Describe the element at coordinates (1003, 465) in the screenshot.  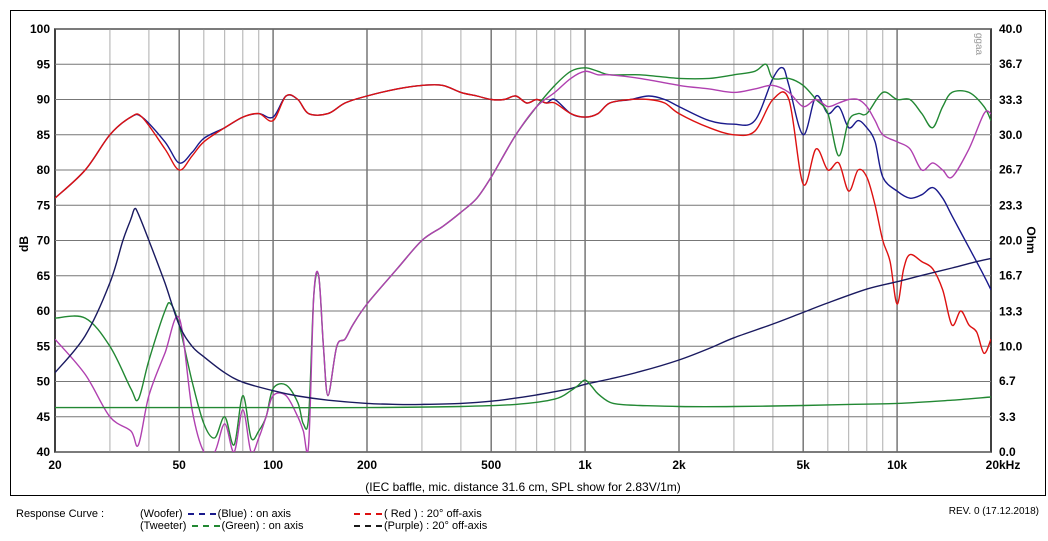
I see `x-tick-label: 20kHz` at that location.